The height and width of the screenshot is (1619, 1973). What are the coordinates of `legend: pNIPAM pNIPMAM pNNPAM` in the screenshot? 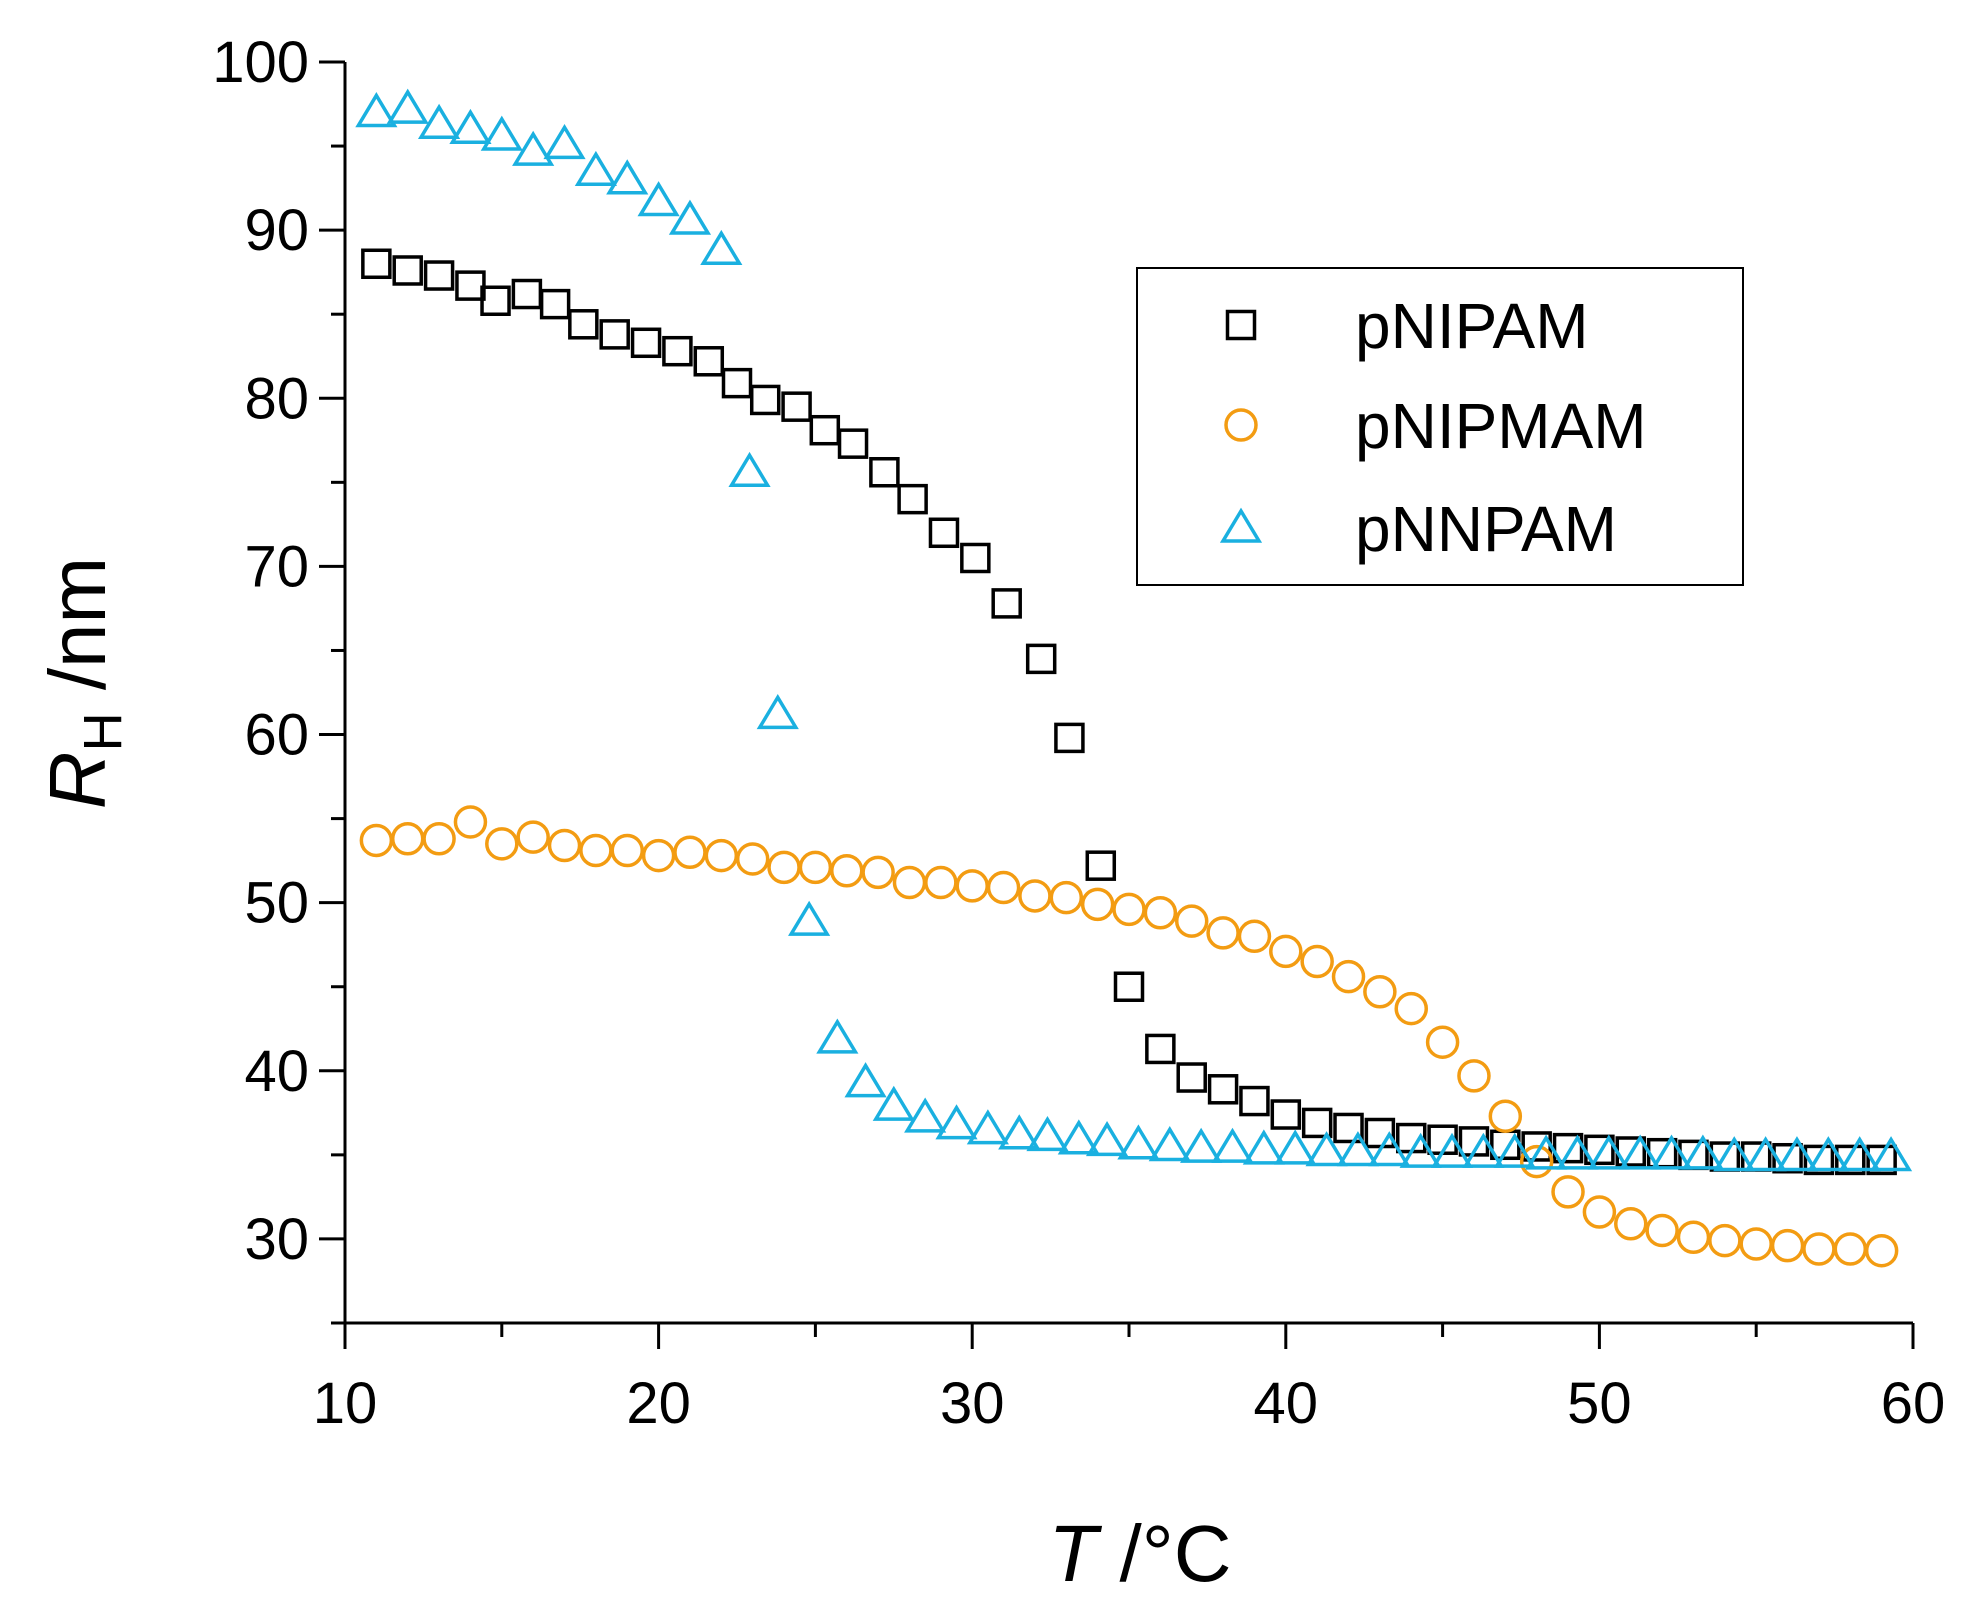 It's located at (1440, 426).